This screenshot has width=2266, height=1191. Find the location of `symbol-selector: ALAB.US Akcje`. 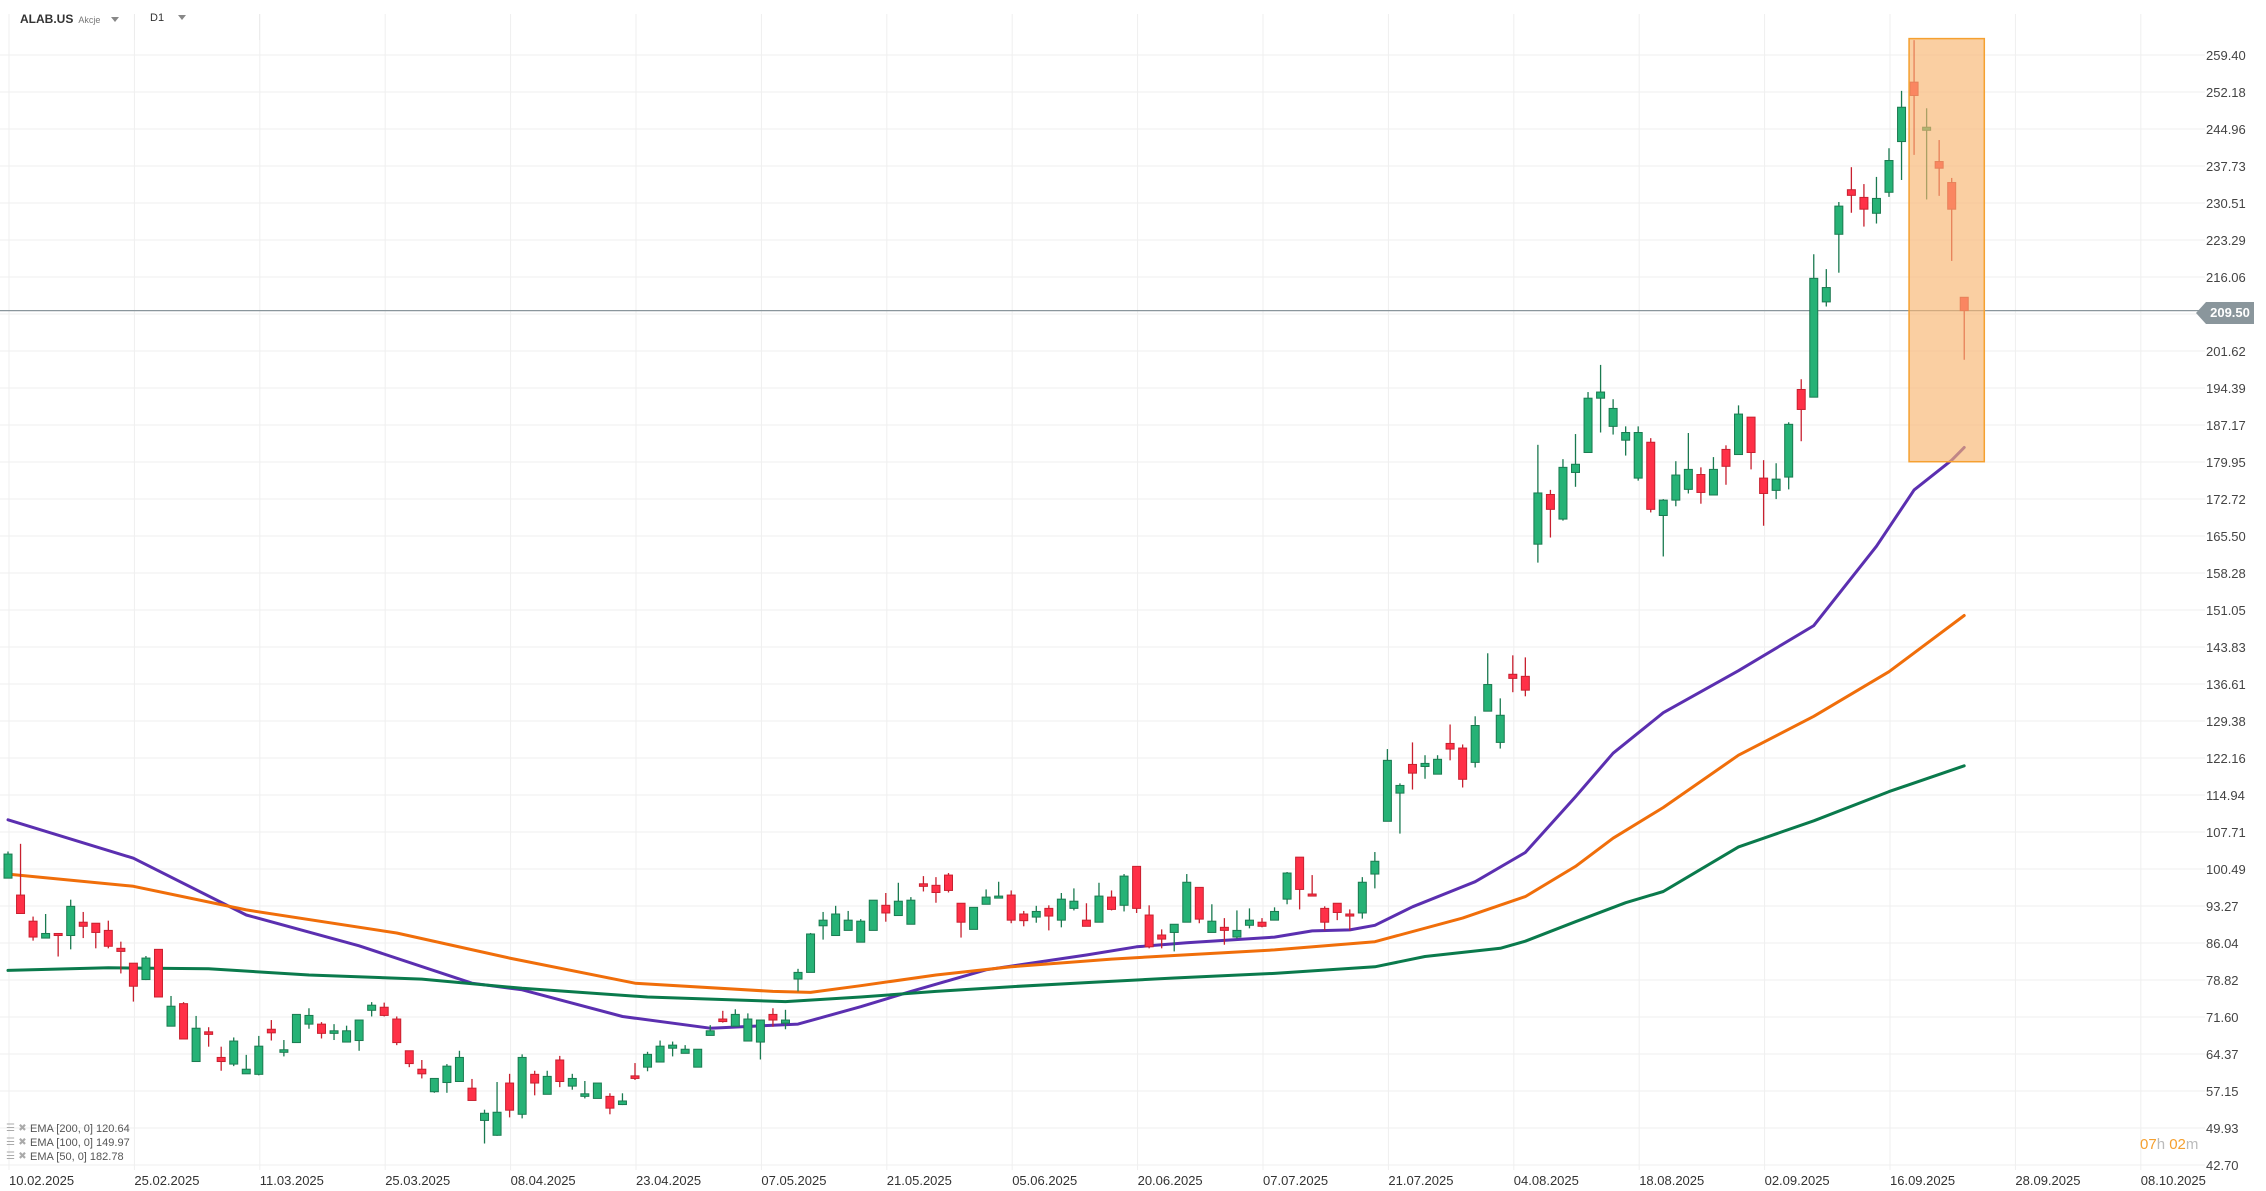

symbol-selector: ALAB.US Akcje is located at coordinates (70, 19).